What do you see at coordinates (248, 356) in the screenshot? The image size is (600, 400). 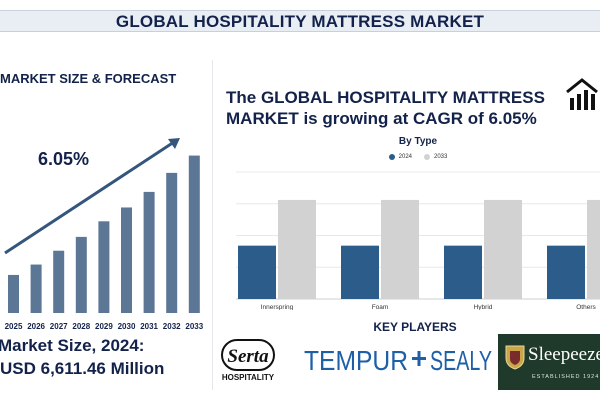 I see `serta-word: Serta` at bounding box center [248, 356].